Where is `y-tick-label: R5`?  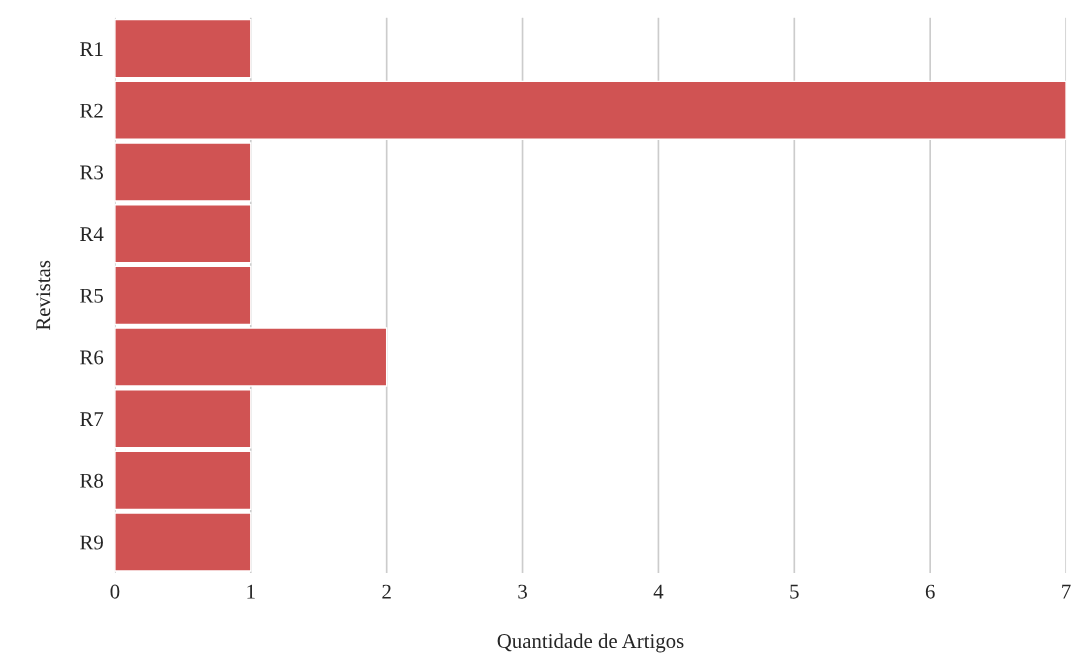 y-tick-label: R5 is located at coordinates (91, 295).